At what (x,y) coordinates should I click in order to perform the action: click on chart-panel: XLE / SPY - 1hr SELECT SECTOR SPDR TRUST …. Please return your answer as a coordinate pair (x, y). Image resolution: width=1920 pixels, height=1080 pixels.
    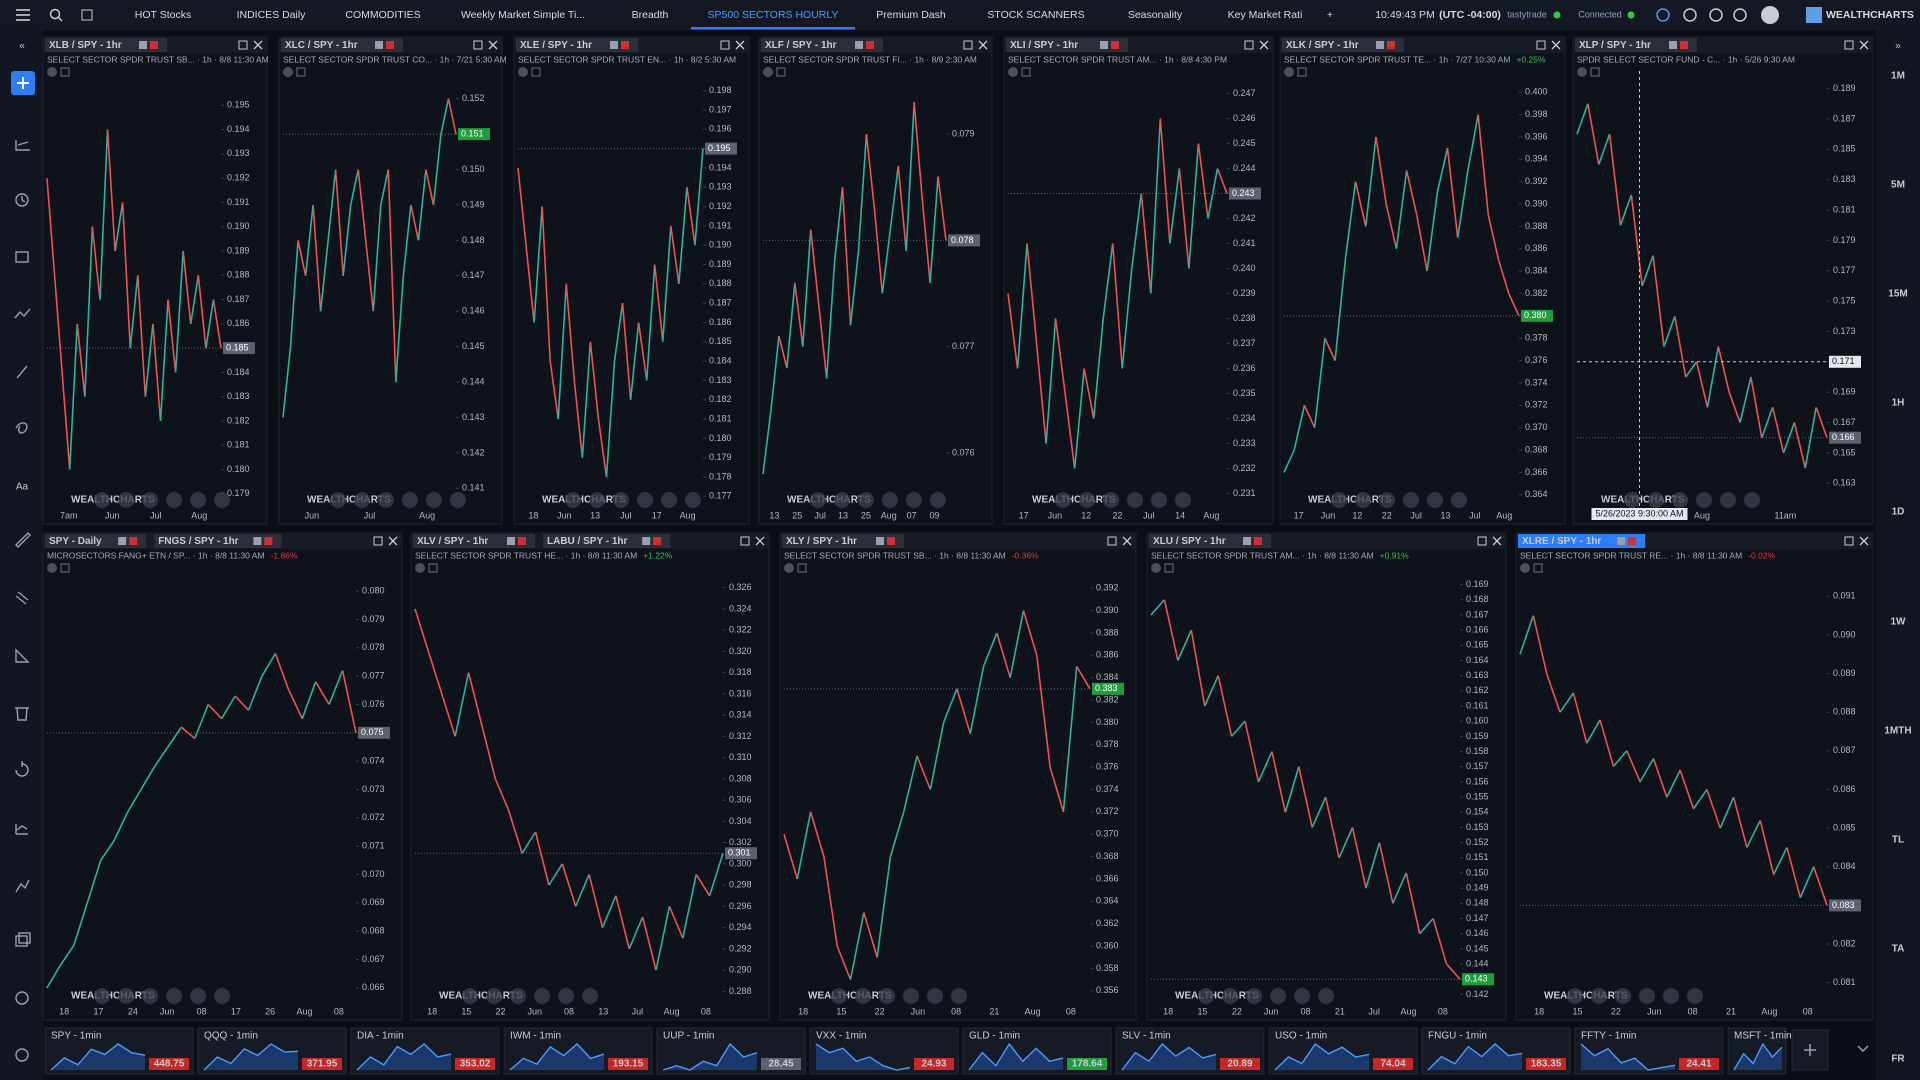
    Looking at the image, I should click on (631, 280).